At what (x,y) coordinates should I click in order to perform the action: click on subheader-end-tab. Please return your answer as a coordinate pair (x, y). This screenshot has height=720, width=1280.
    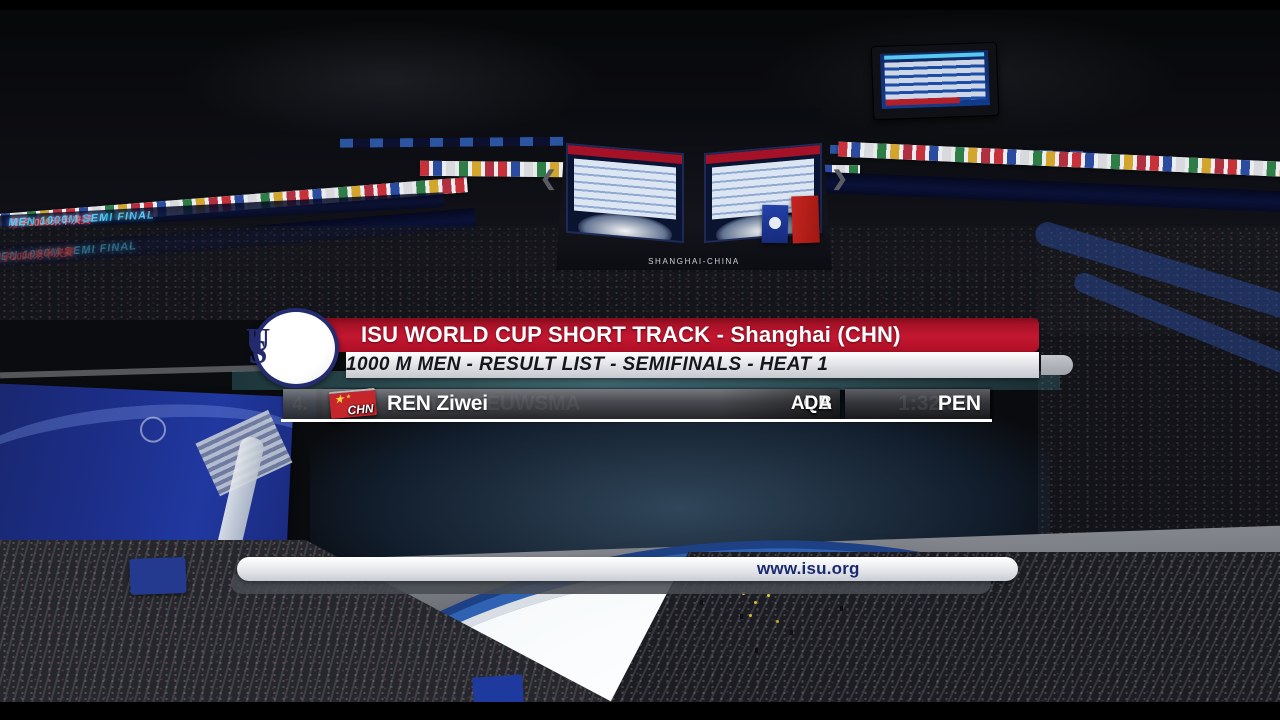
    Looking at the image, I should click on (1057, 365).